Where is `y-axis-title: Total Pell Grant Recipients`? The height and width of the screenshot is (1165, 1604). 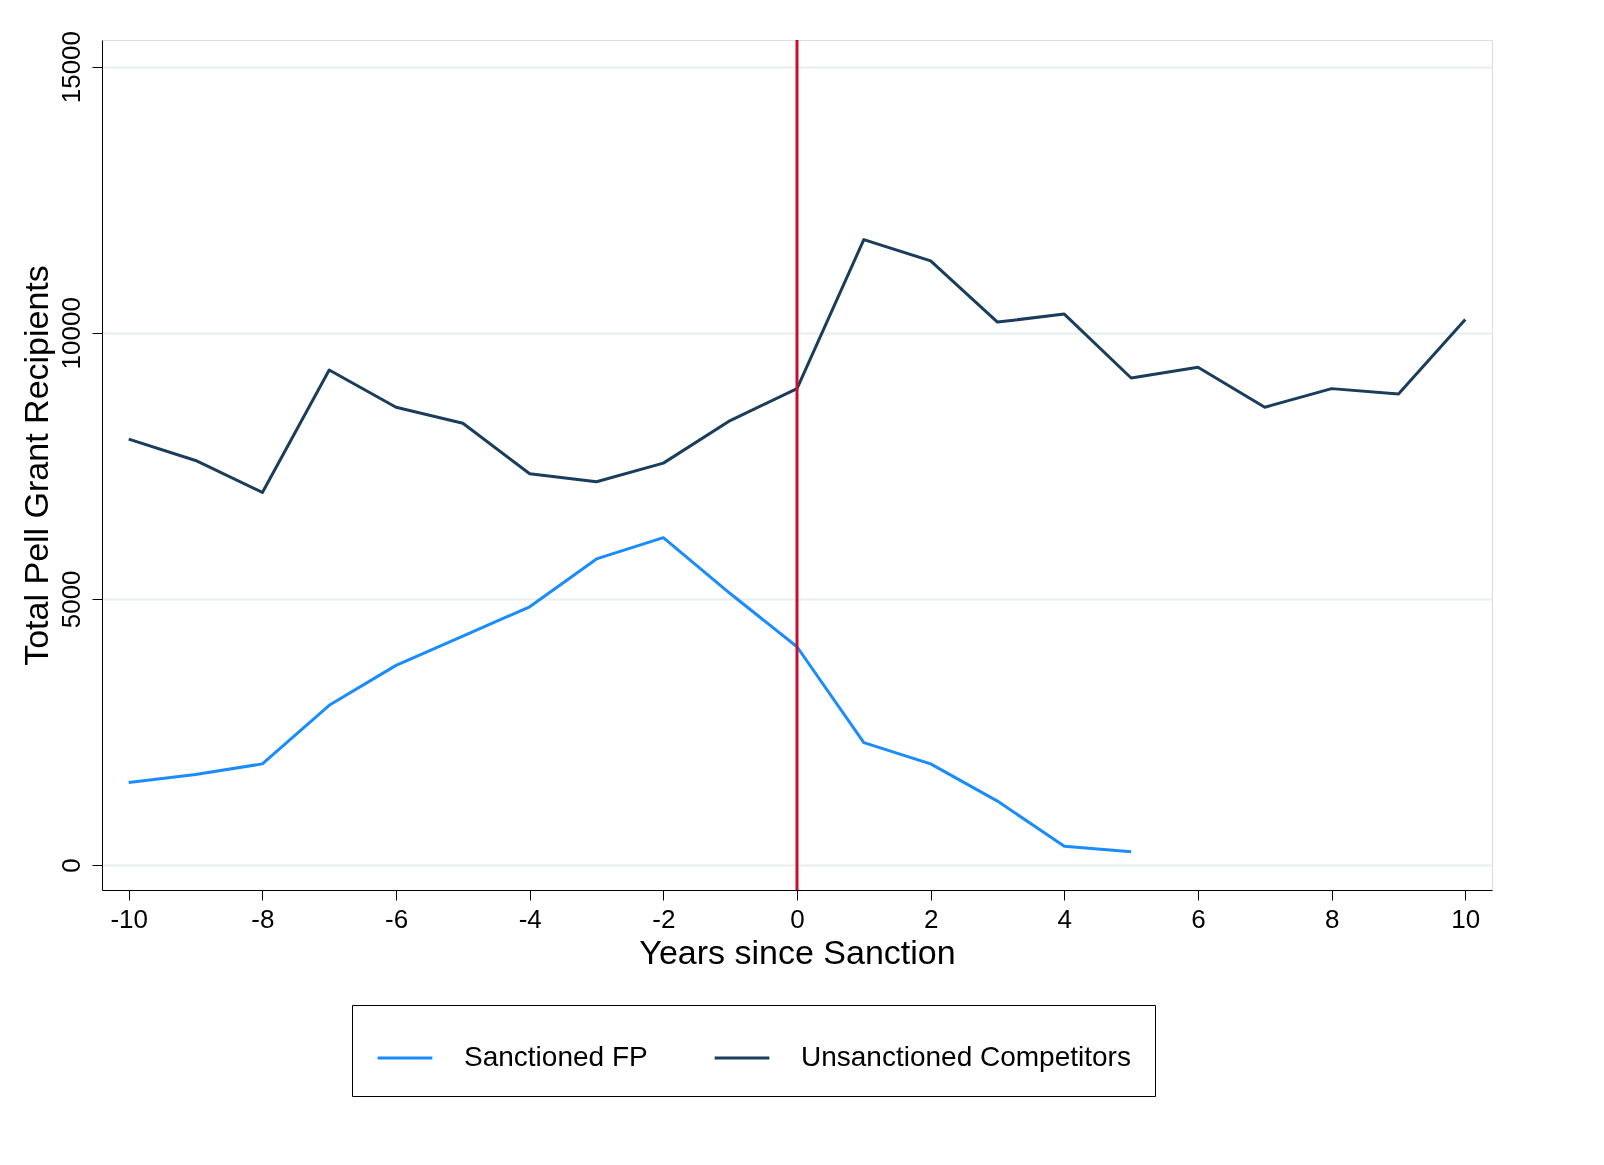 y-axis-title: Total Pell Grant Recipients is located at coordinates (35, 465).